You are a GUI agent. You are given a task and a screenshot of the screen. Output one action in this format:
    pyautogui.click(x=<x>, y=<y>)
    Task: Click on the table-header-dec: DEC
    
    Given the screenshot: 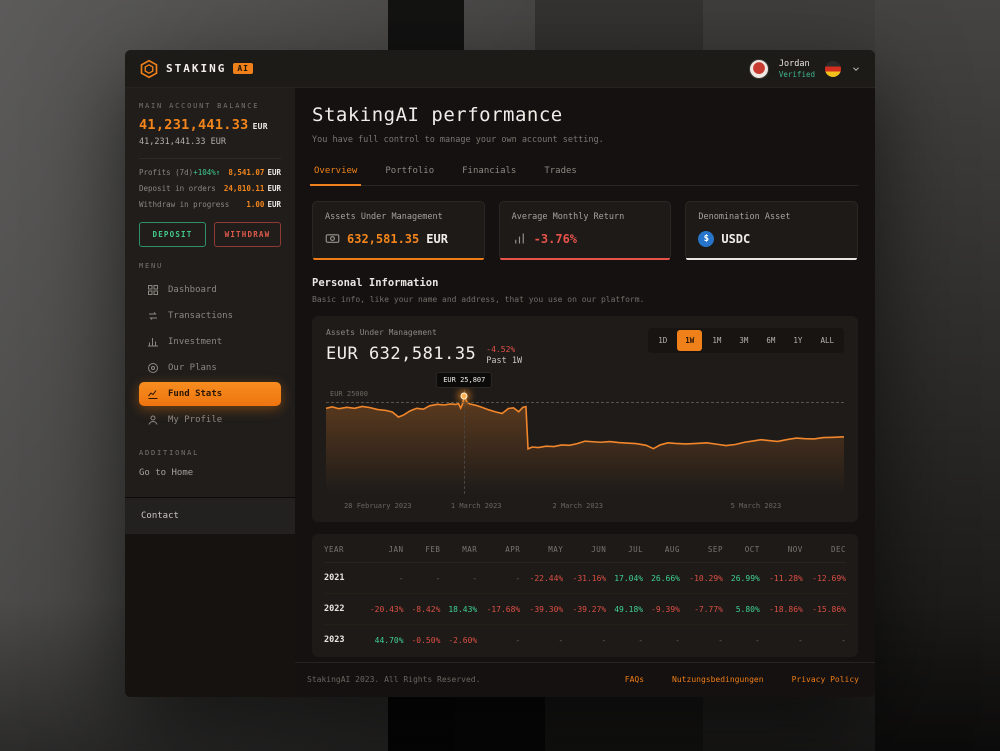 What is the action you would take?
    pyautogui.click(x=824, y=549)
    